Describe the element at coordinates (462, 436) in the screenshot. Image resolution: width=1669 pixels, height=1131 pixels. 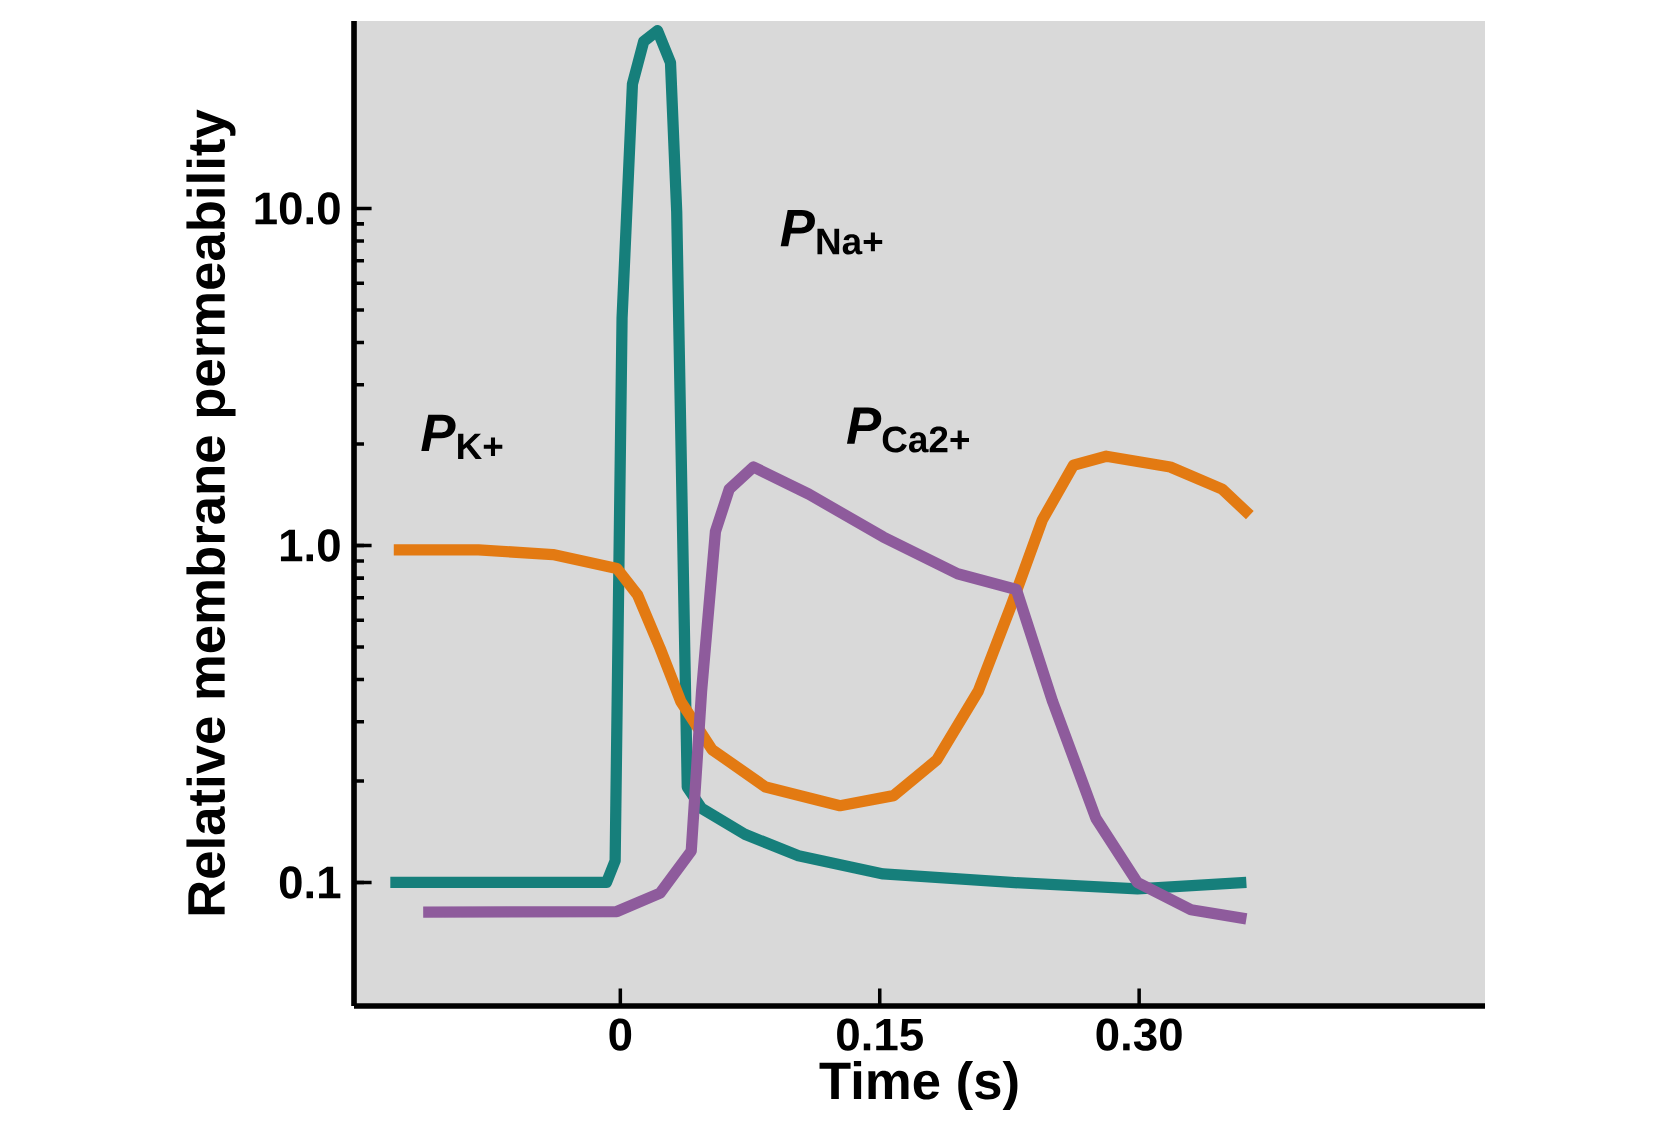
I see `series-label: P$_{K+}$` at that location.